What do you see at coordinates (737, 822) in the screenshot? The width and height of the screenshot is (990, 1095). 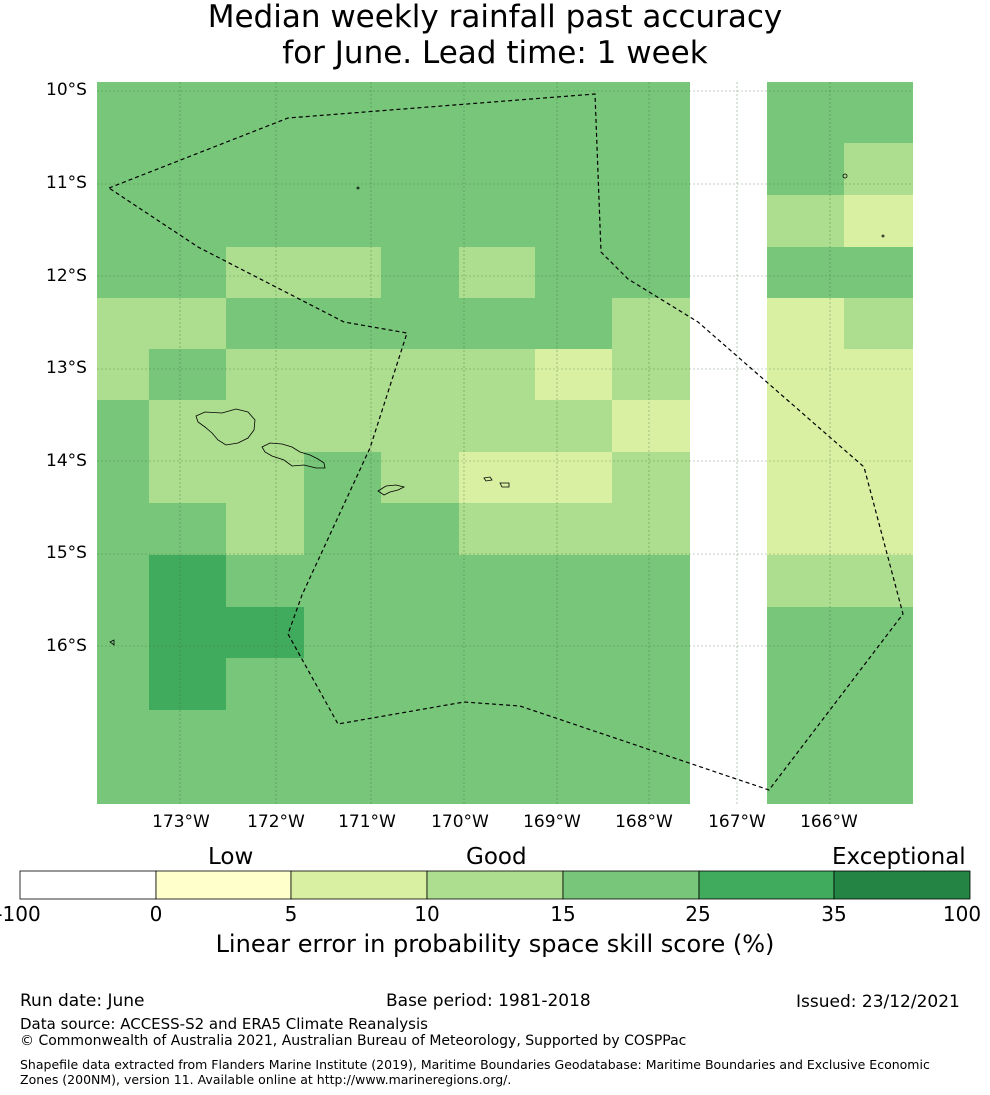 I see `lon-label-167w: 167°W` at bounding box center [737, 822].